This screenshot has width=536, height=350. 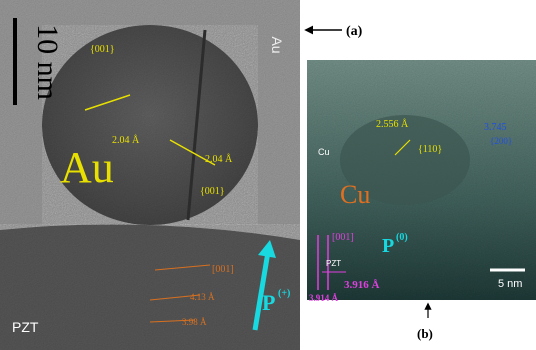 What do you see at coordinates (277, 44) in the screenshot?
I see `corner-label: Au` at bounding box center [277, 44].